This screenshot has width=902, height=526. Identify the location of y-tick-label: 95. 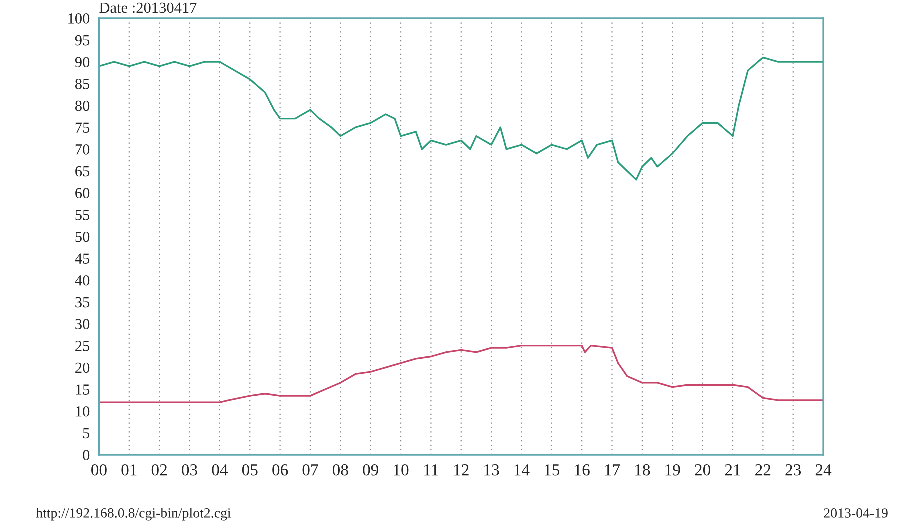
(82, 40).